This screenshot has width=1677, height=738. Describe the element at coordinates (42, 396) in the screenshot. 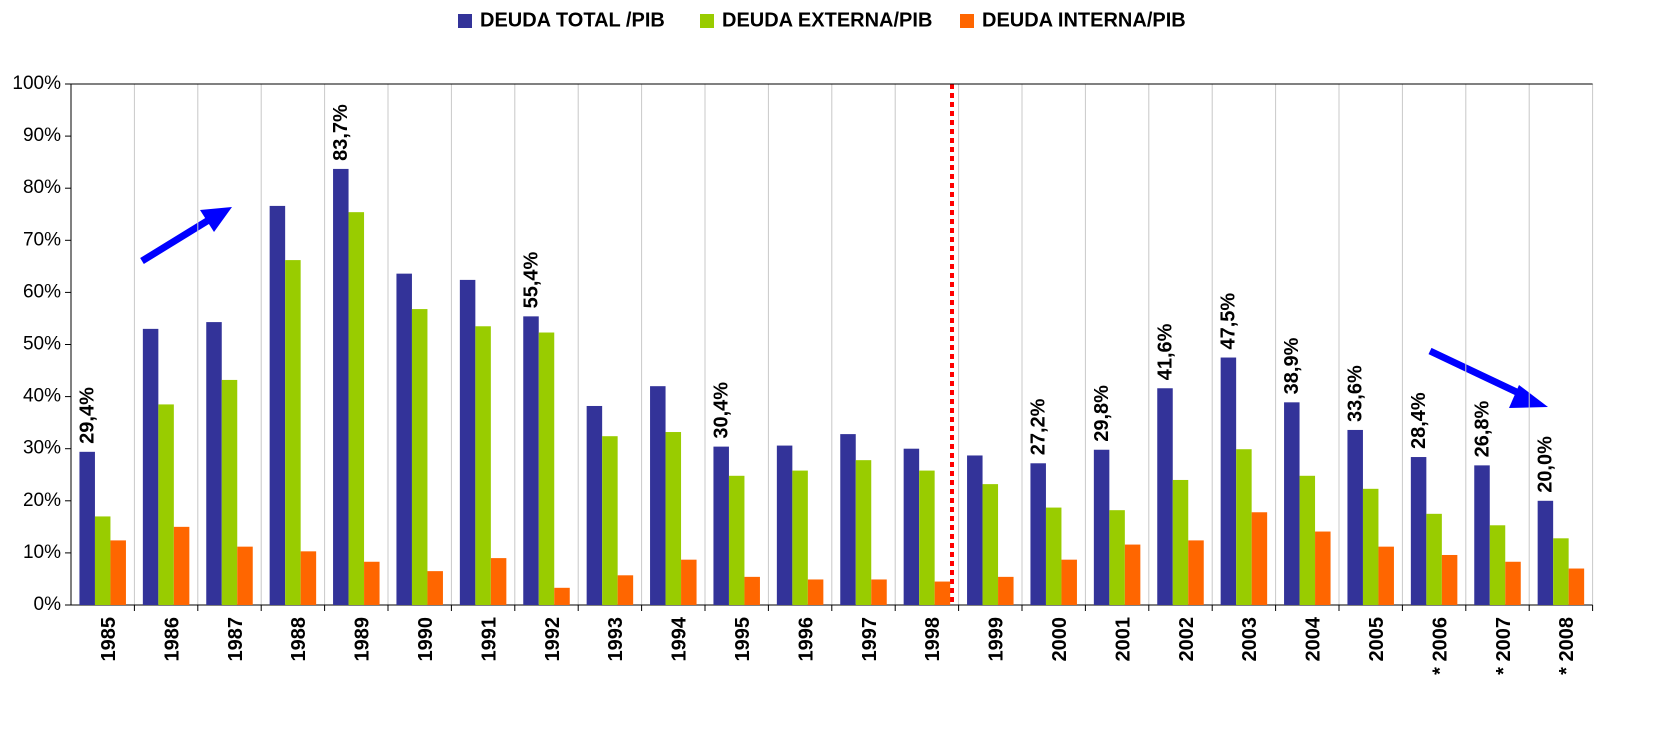

I see `y-tick-label: 40%` at that location.